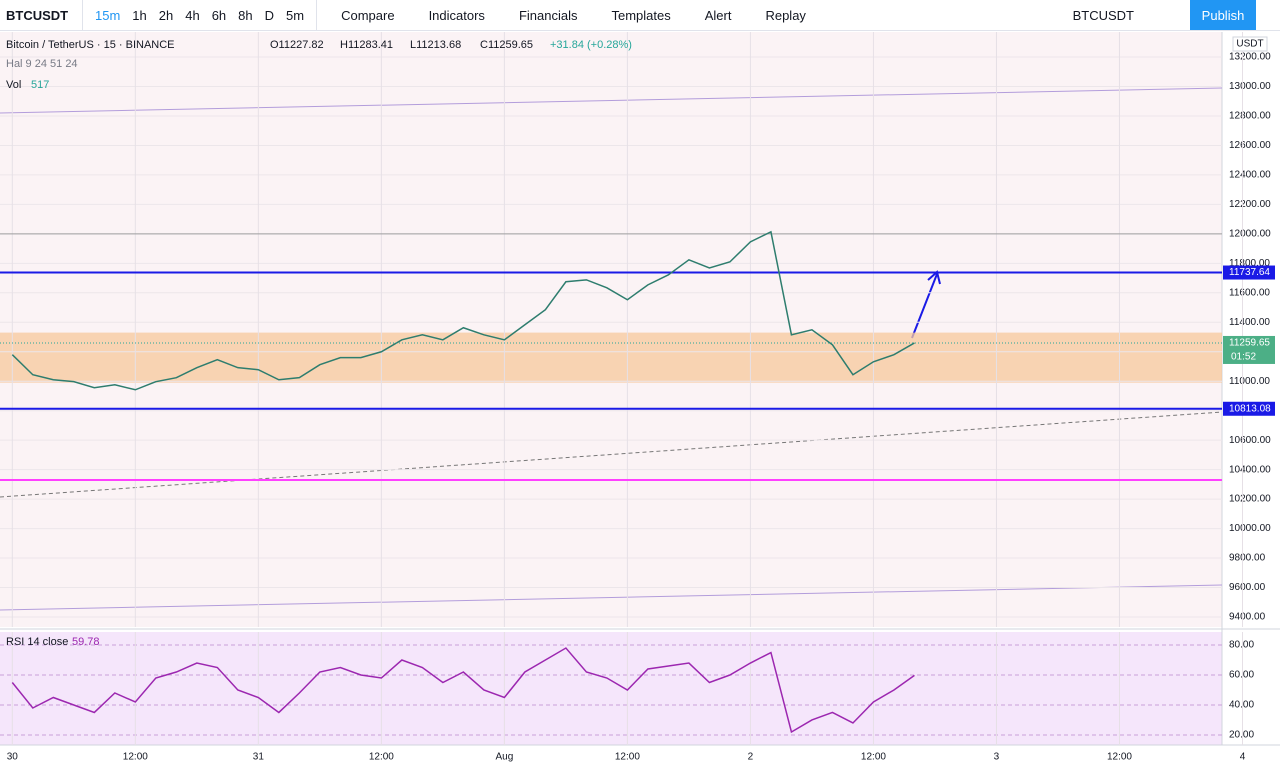 Image resolution: width=1280 pixels, height=769 pixels. Describe the element at coordinates (219, 15) in the screenshot. I see `interval: 6h` at that location.